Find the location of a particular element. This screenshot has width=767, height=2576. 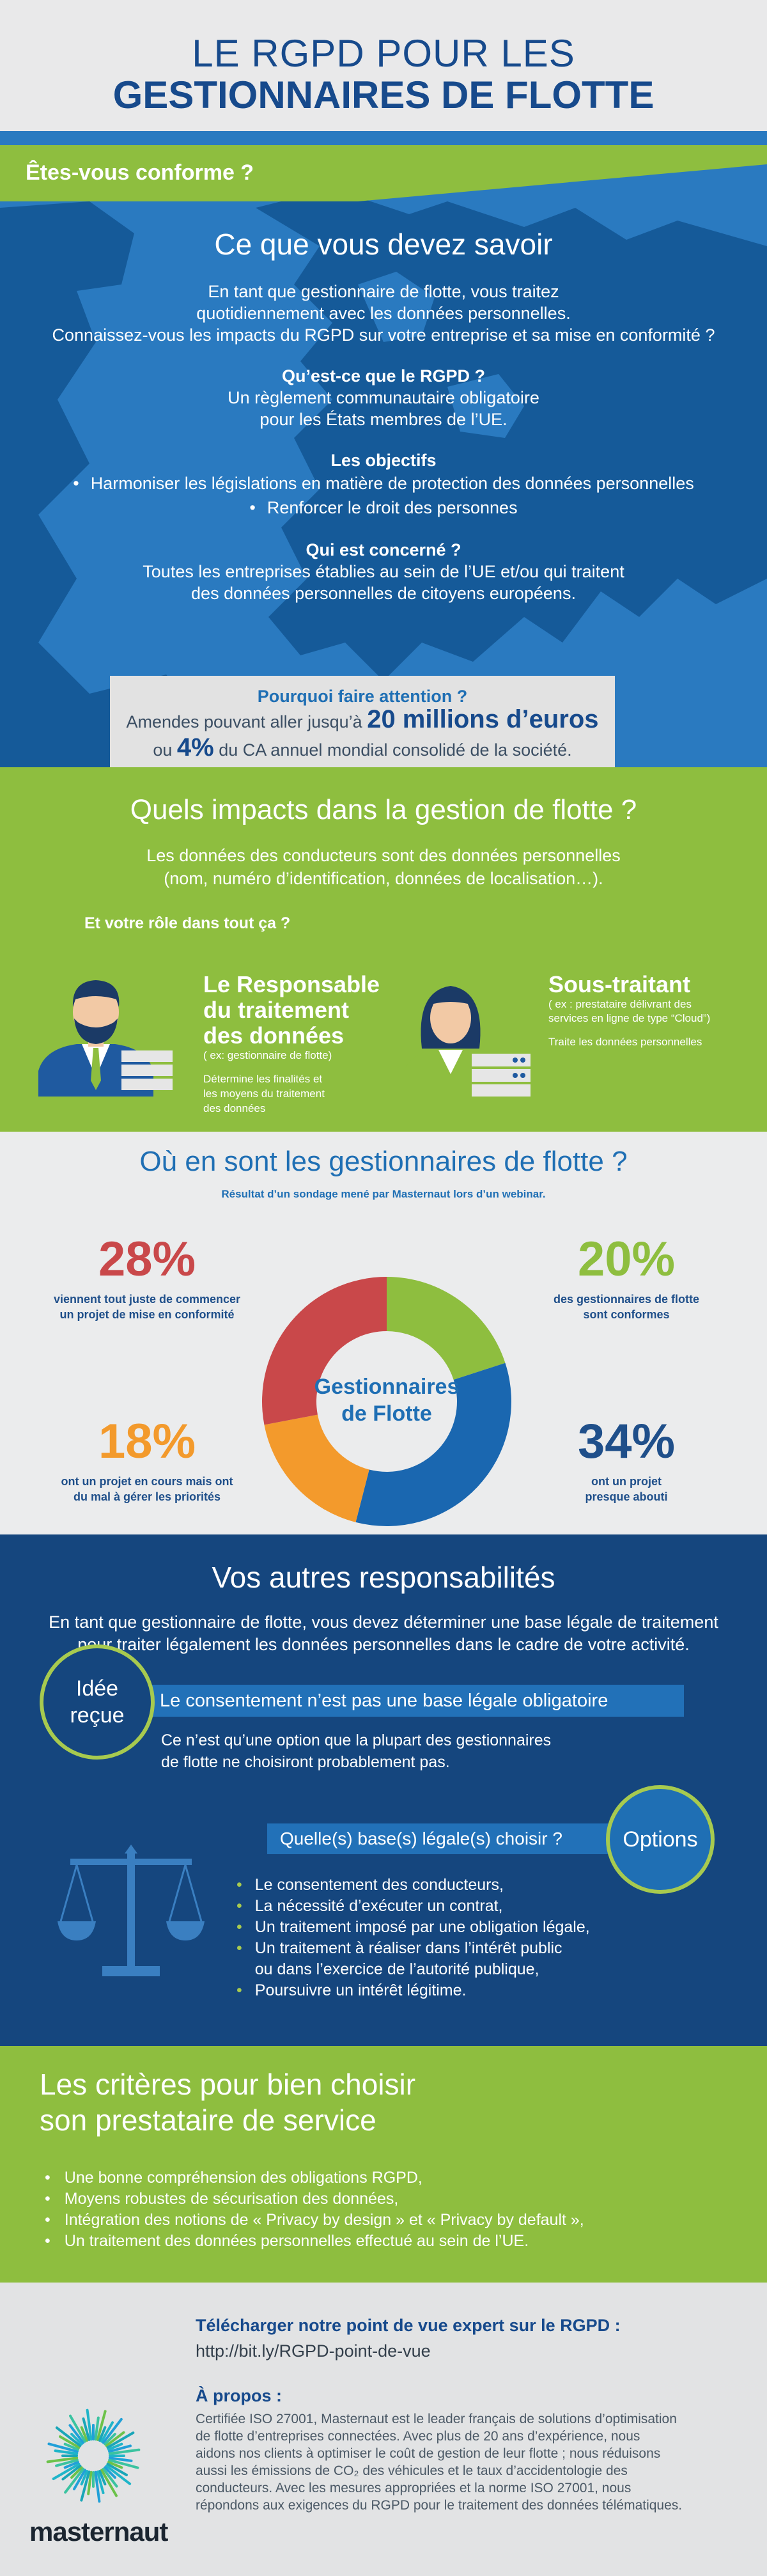

header: LE RGPD POUR LES GESTIONNAIRES DE FLOTTE is located at coordinates (383, 65).